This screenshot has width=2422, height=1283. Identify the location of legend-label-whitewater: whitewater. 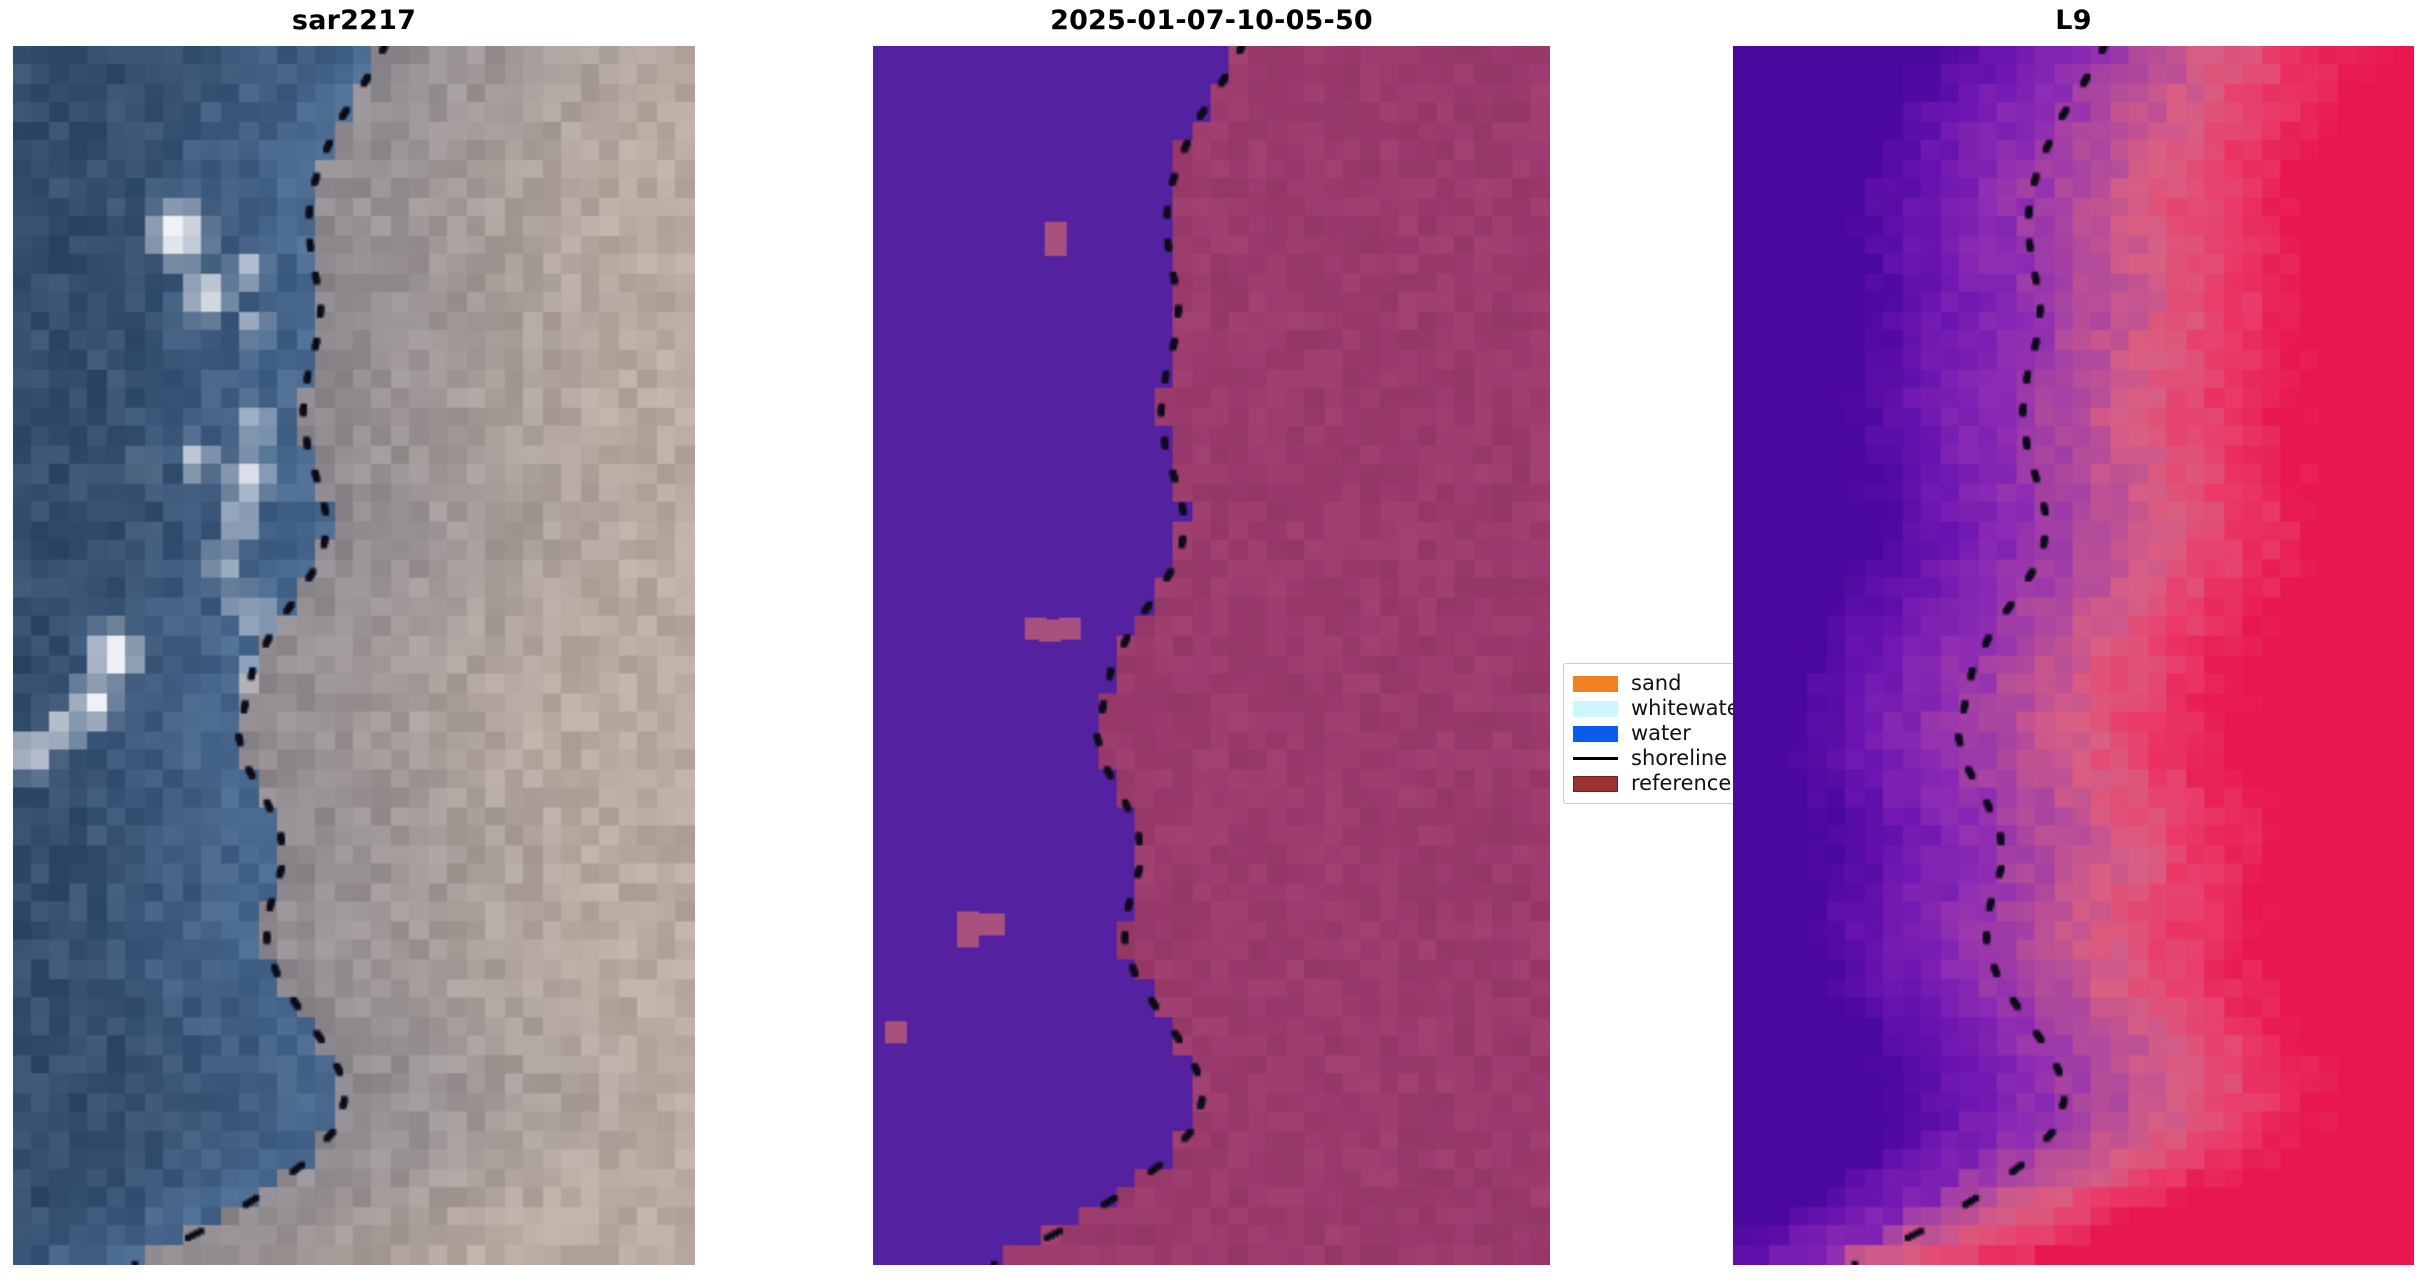
(1690, 708).